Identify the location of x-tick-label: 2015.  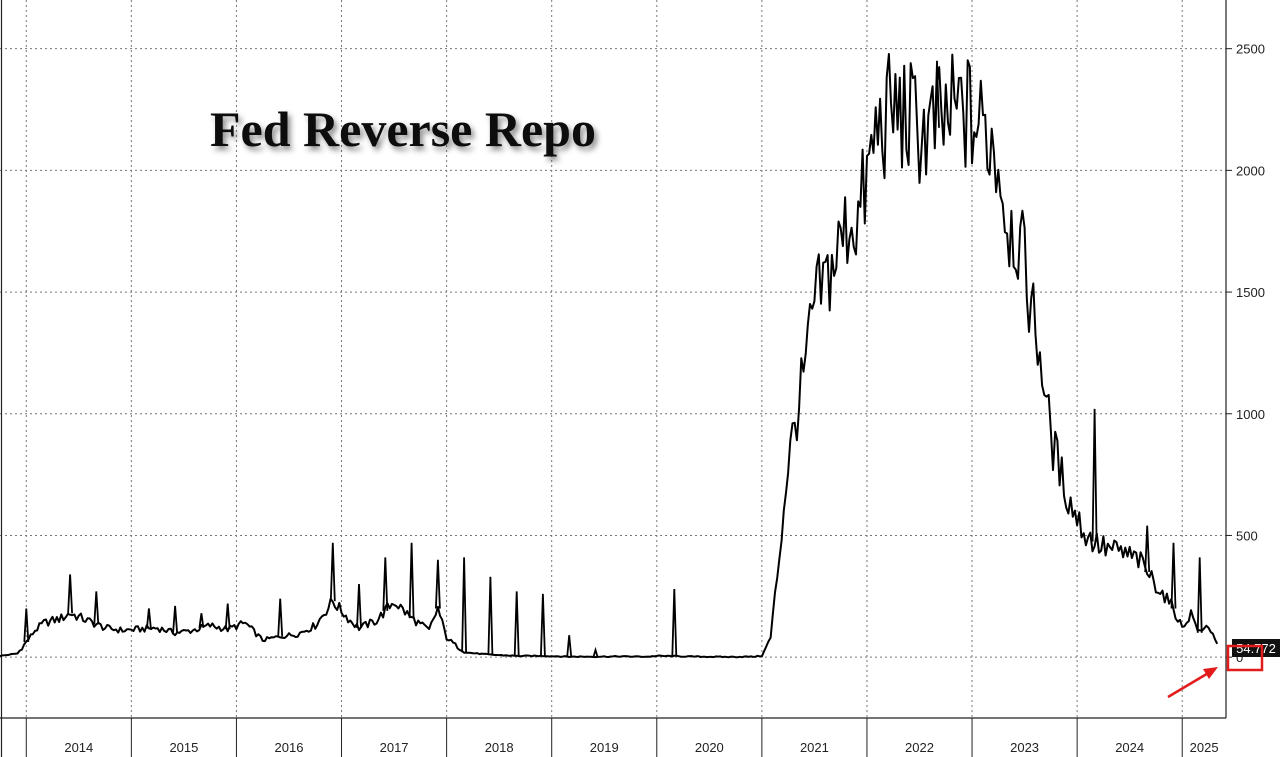
(183, 747).